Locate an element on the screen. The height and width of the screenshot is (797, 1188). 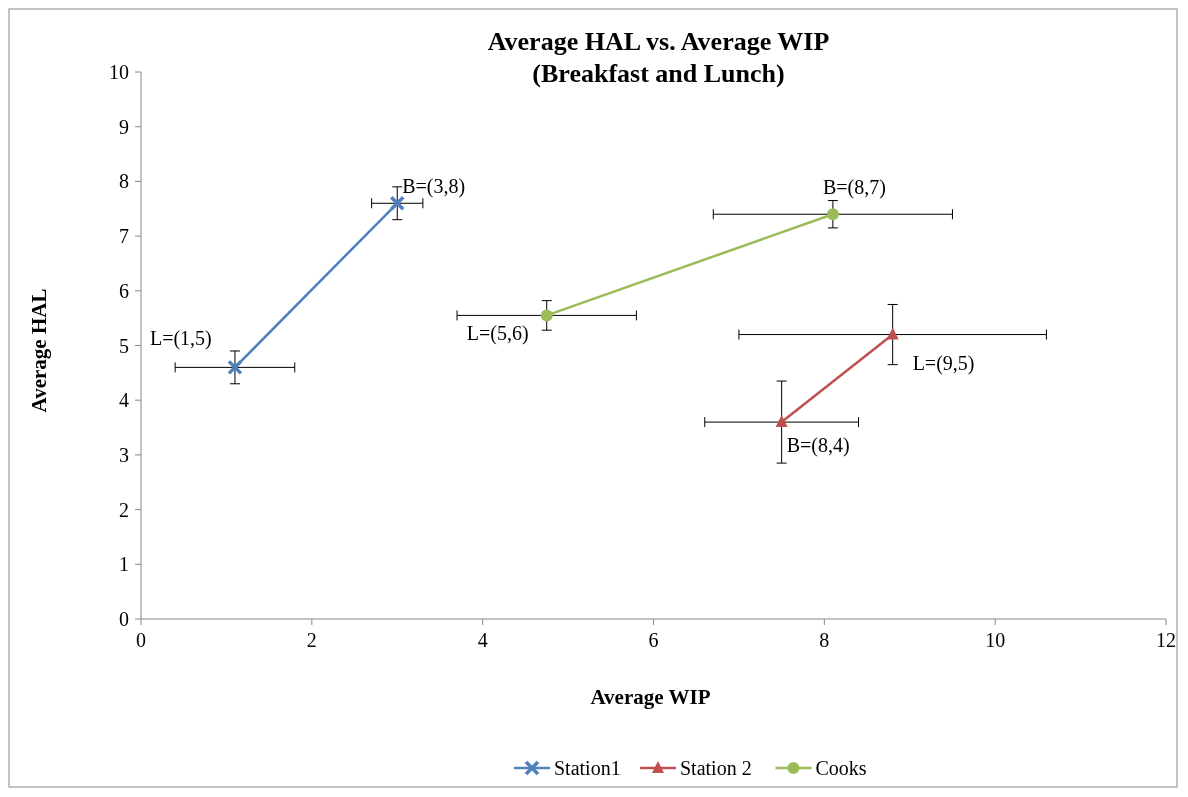
y-tick-label: 4 is located at coordinates (124, 400).